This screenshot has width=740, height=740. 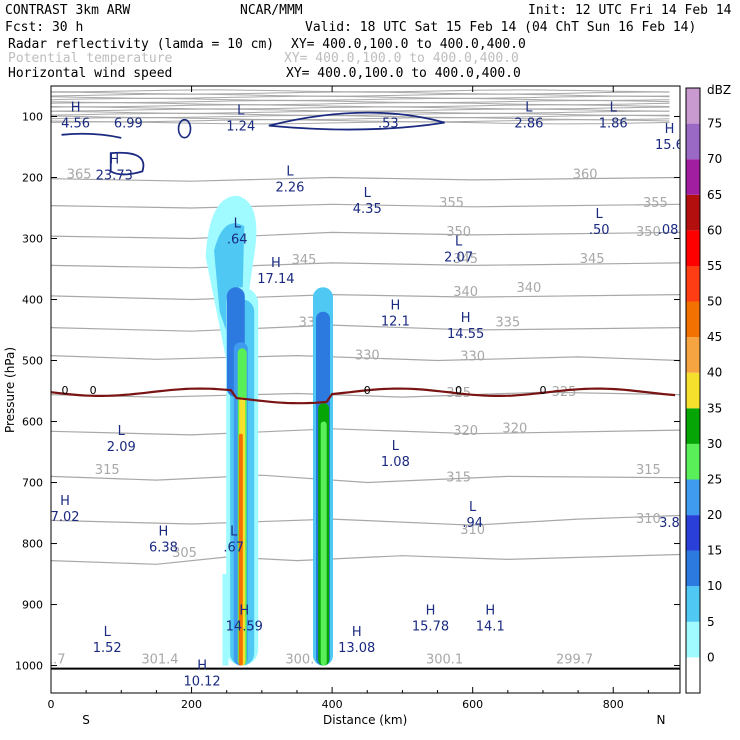 What do you see at coordinates (708, 388) in the screenshot?
I see `colorbar: 0 5 10 15 20 25 30 35 40 45 50 55 60 65 70 75 dBZ` at bounding box center [708, 388].